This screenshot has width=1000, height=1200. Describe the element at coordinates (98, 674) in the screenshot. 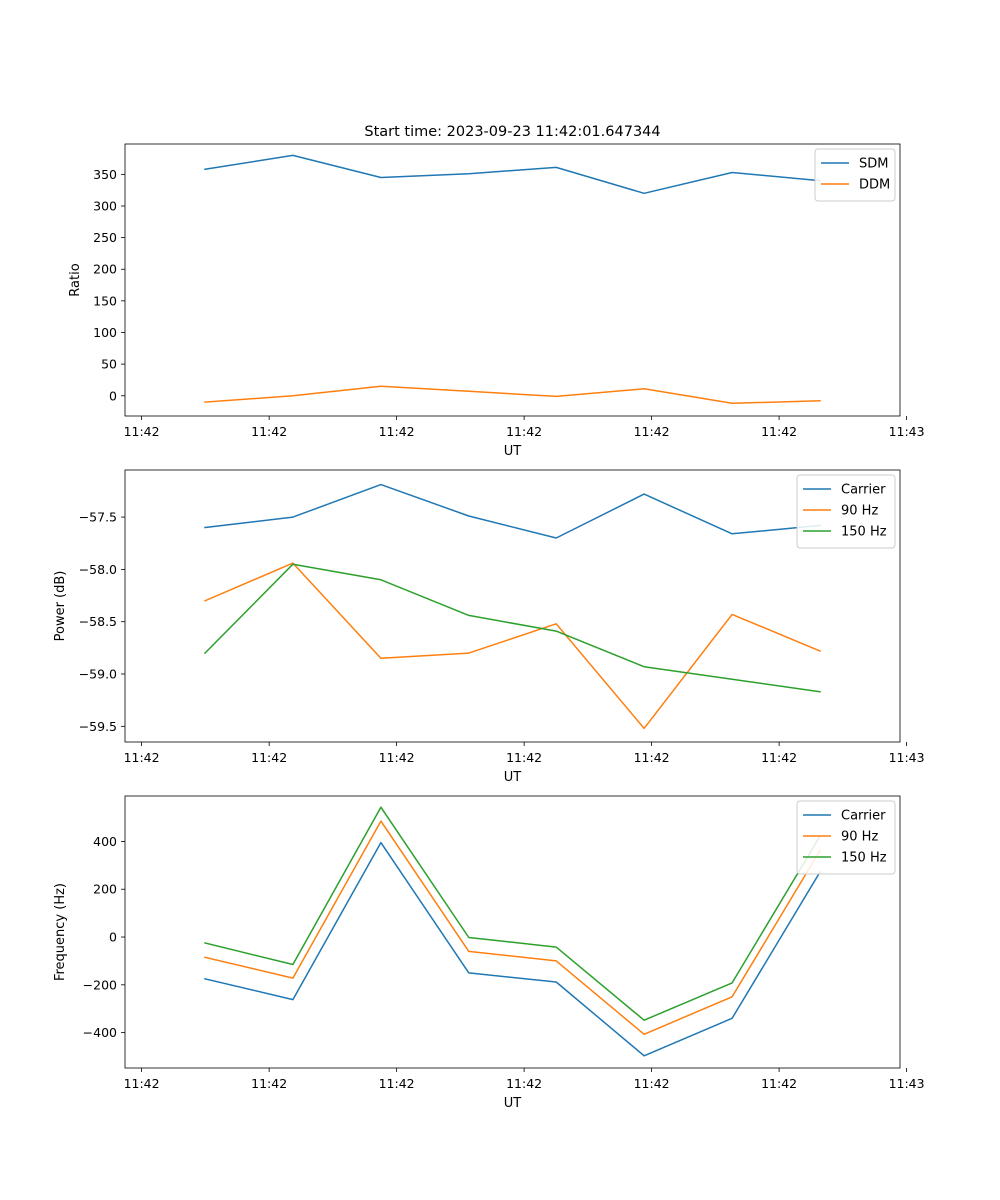

I see `y-tick-label: −59.0` at that location.